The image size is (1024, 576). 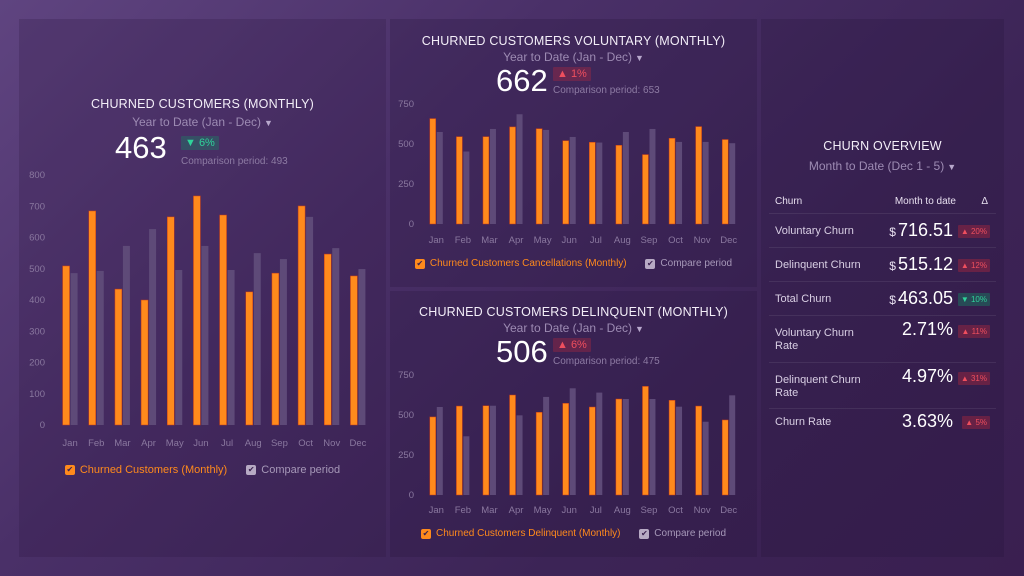 What do you see at coordinates (146, 469) in the screenshot?
I see `legend-primary: ✔ Churned Customers (Monthly)` at bounding box center [146, 469].